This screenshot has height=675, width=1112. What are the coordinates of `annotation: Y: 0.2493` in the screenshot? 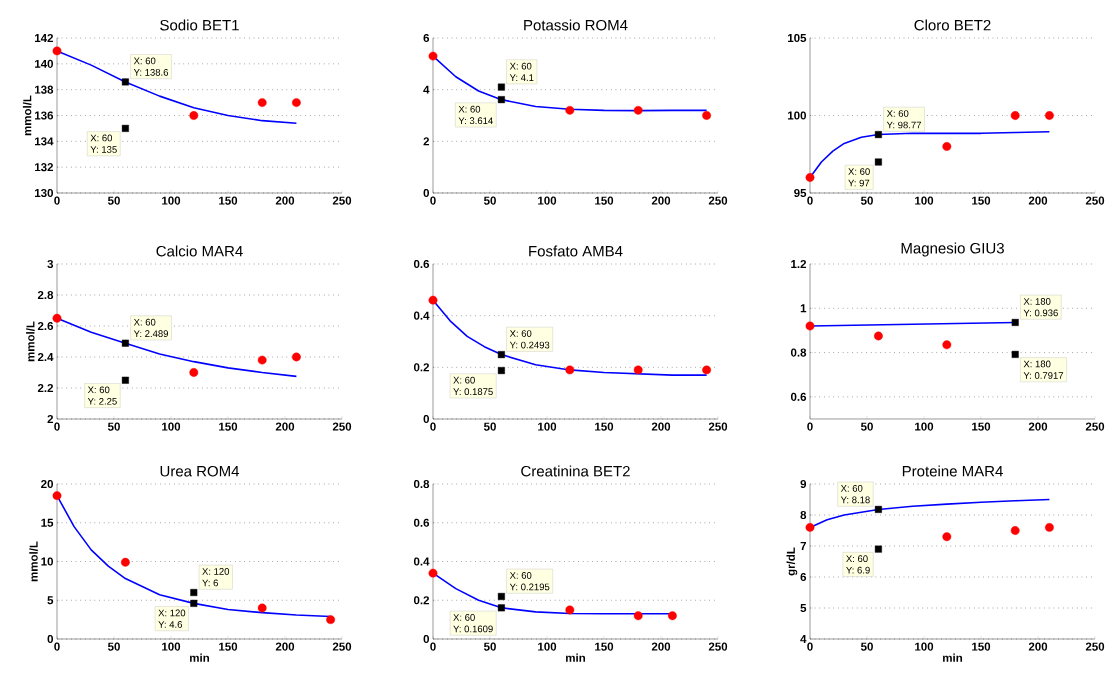 It's located at (529, 345).